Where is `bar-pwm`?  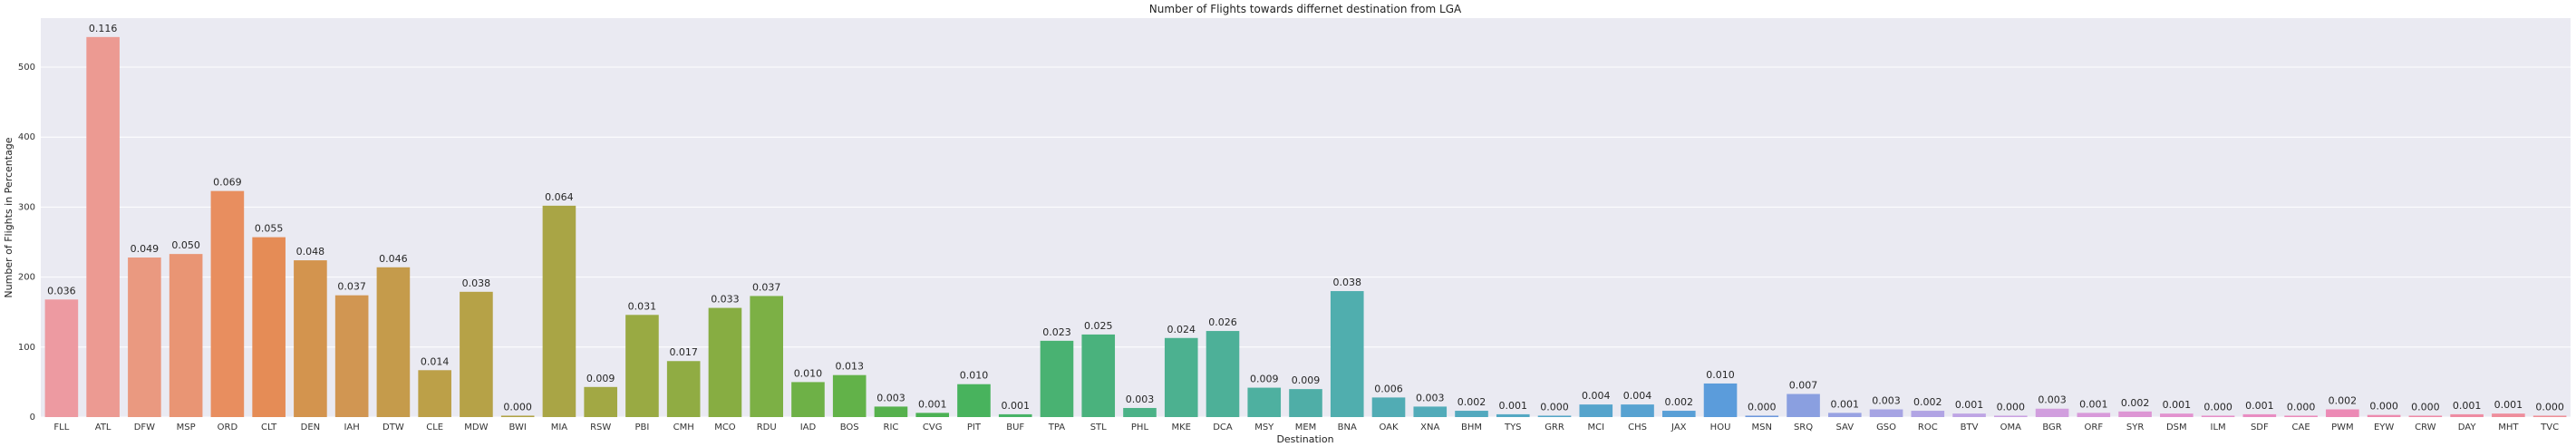 bar-pwm is located at coordinates (2342, 413).